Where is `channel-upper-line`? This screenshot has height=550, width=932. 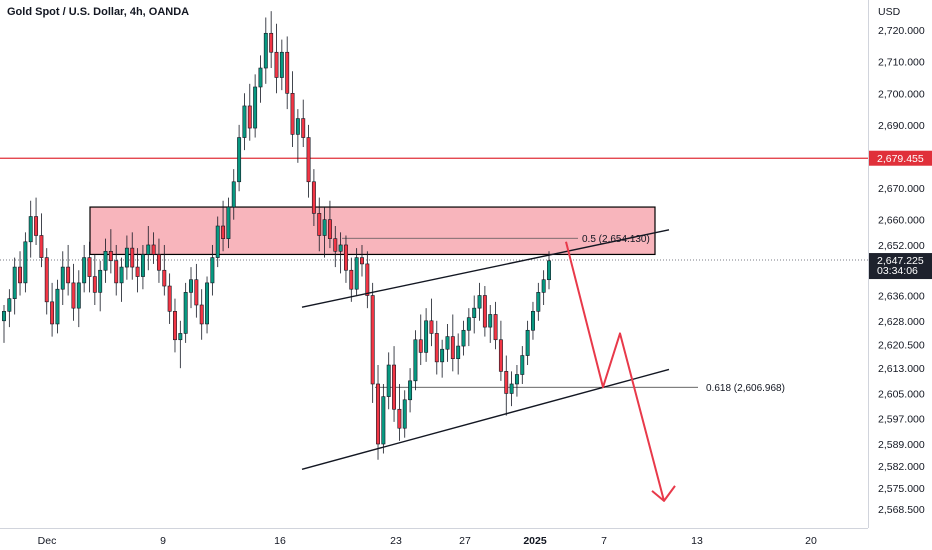 channel-upper-line is located at coordinates (485, 268).